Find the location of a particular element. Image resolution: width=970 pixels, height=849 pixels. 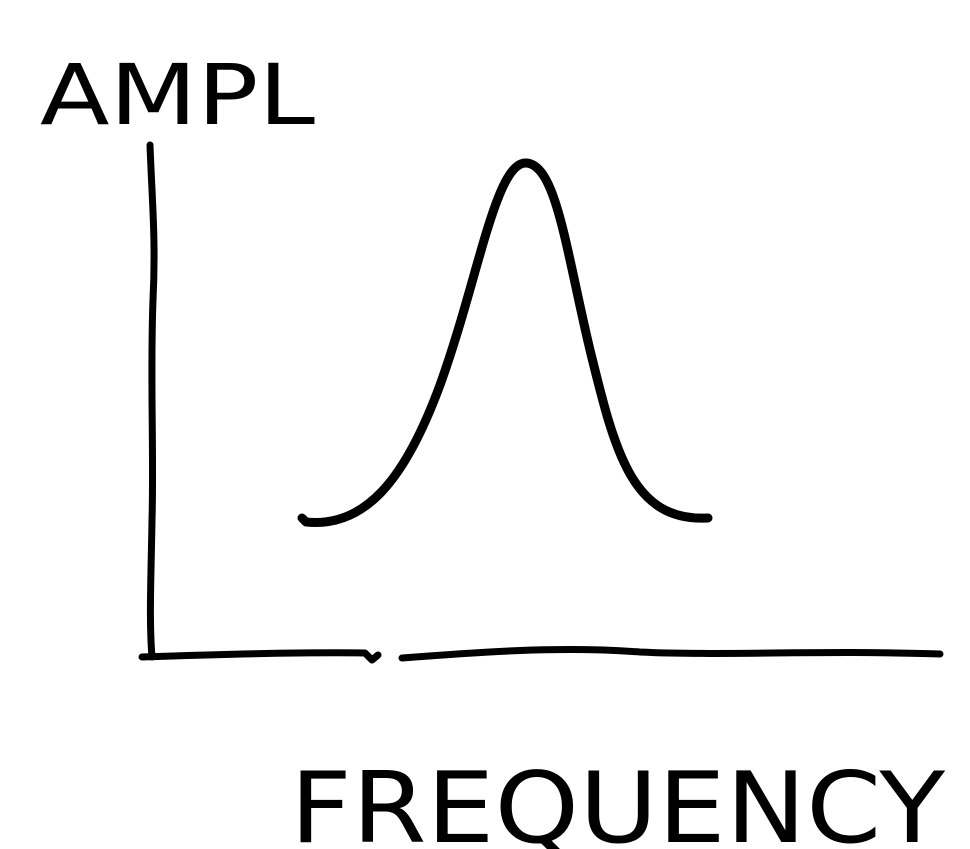

y-axis is located at coordinates (152, 401).